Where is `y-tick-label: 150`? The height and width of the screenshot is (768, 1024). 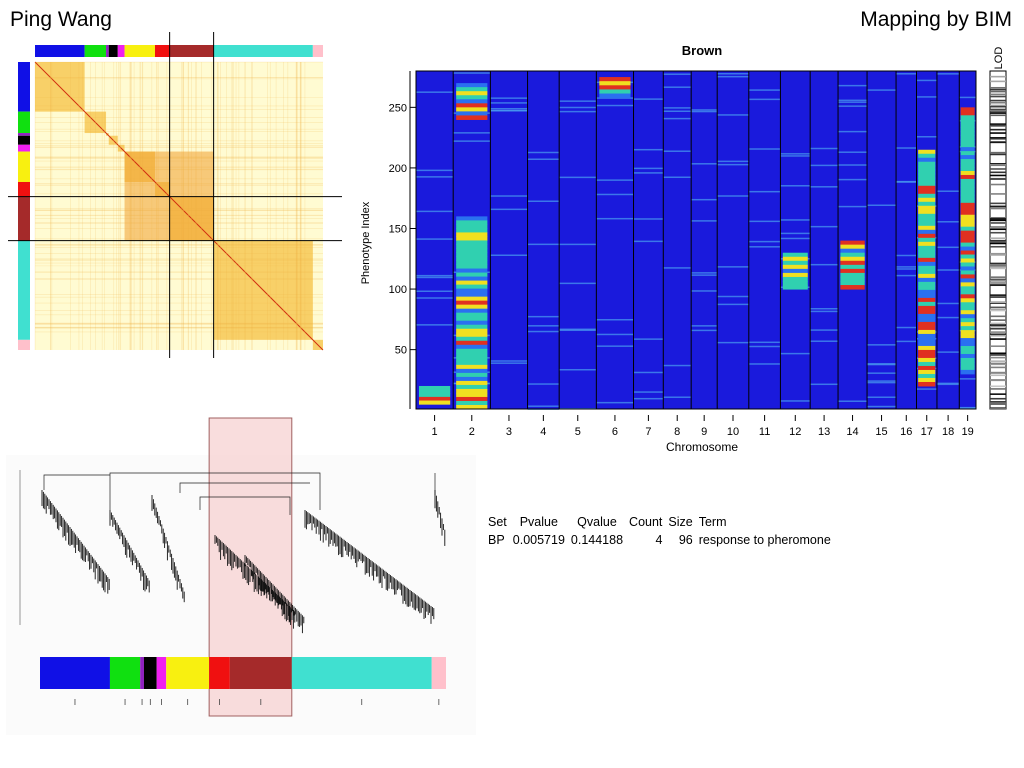
y-tick-label: 150 is located at coordinates (398, 229).